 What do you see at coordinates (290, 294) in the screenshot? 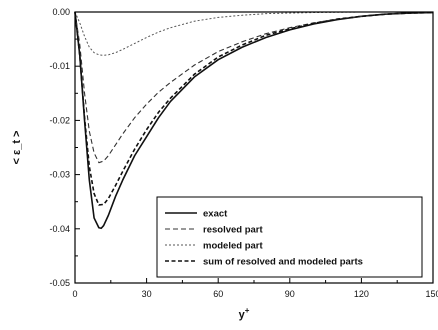
I see `x-tick-label: 90` at bounding box center [290, 294].